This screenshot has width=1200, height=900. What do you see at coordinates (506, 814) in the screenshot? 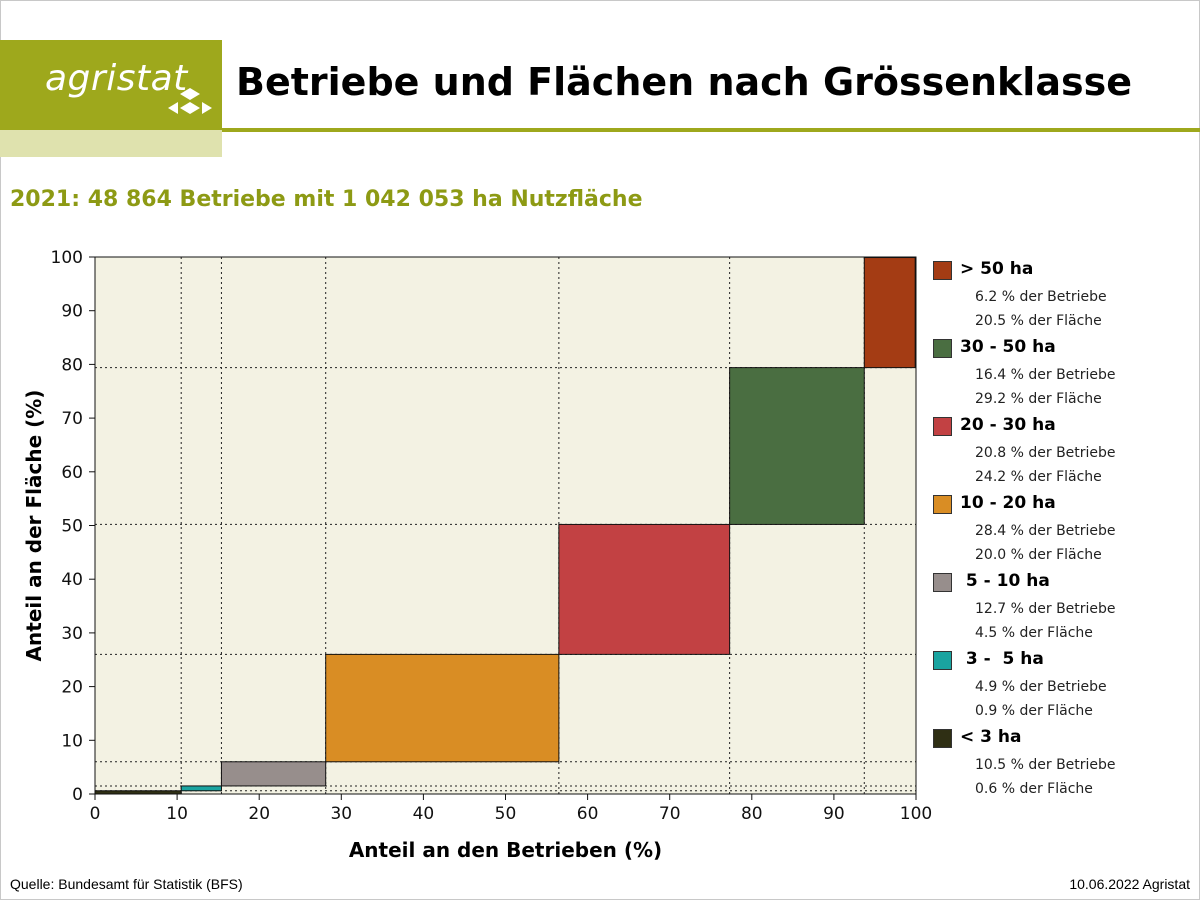
I see `x-tick-label: 50` at bounding box center [506, 814].